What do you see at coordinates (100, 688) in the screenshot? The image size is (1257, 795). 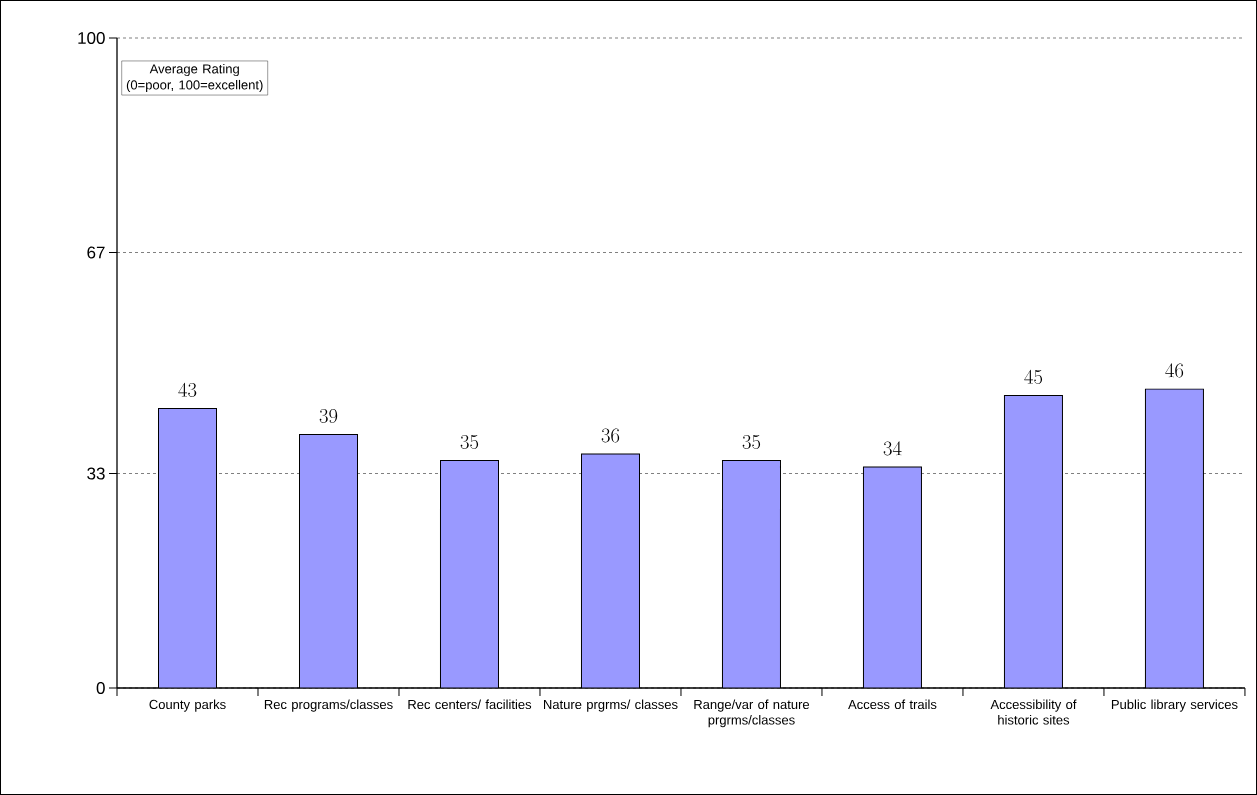 I see `y-tick-label: 0` at bounding box center [100, 688].